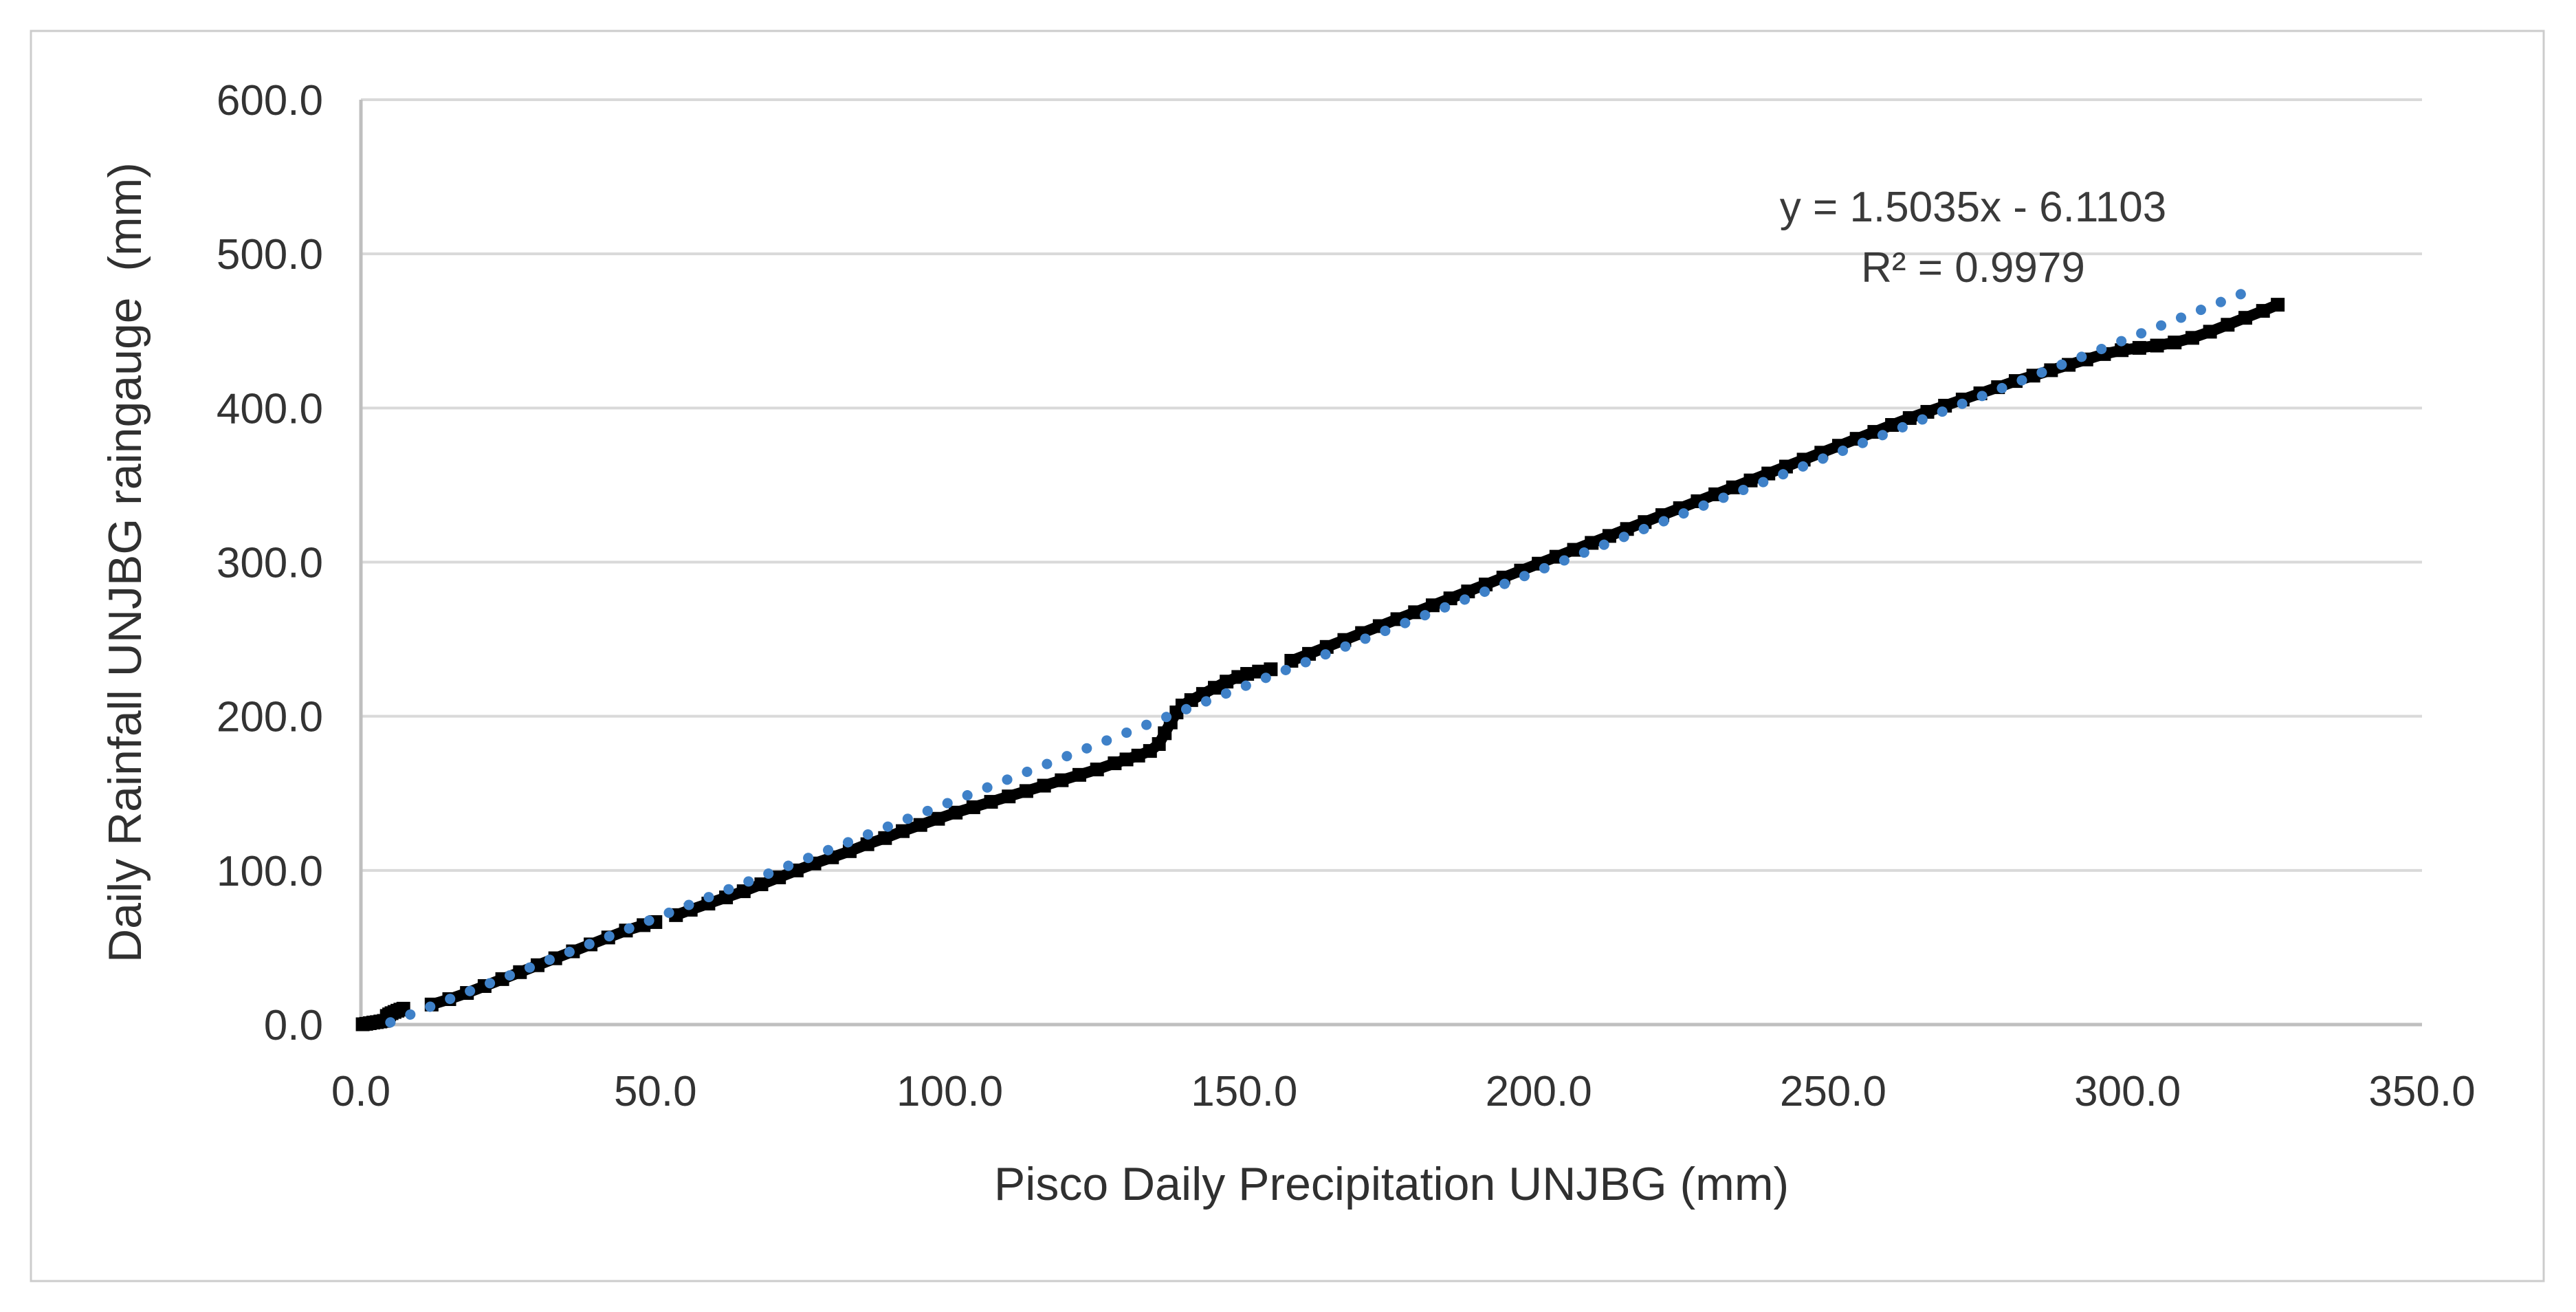 The width and height of the screenshot is (2576, 1312). What do you see at coordinates (1403, 1091) in the screenshot?
I see `x-axis-tick-labels: 0.0 50.0 100.0 150.0 200.0 250.0 300.0 350.0` at bounding box center [1403, 1091].